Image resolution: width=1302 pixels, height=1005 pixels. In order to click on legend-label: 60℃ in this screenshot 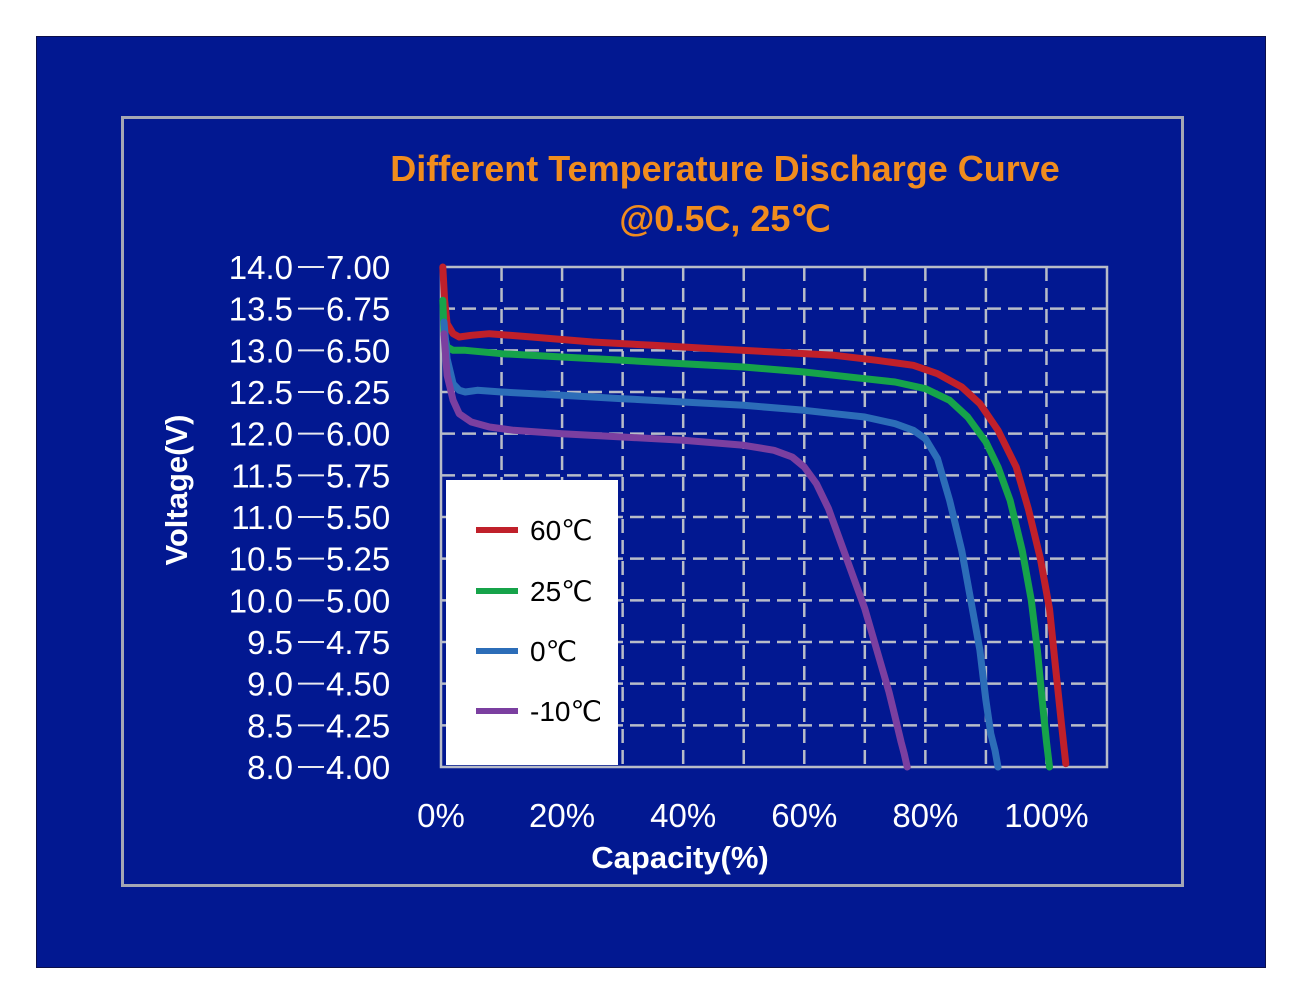, I will do `click(561, 530)`.